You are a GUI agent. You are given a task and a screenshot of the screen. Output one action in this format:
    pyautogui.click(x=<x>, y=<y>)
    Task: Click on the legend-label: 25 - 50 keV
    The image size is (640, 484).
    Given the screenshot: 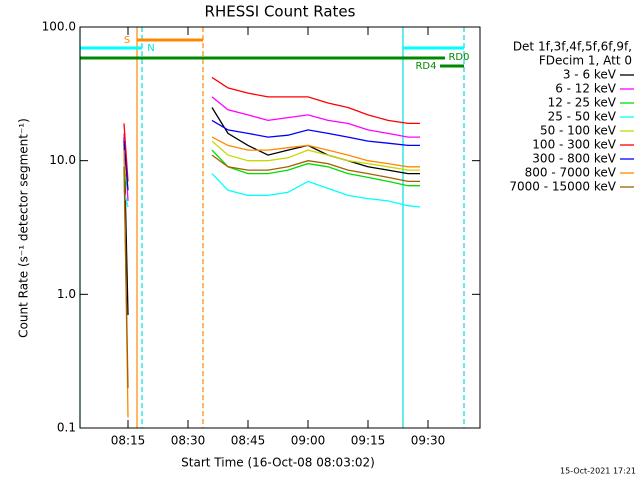 What is the action you would take?
    pyautogui.click(x=582, y=117)
    